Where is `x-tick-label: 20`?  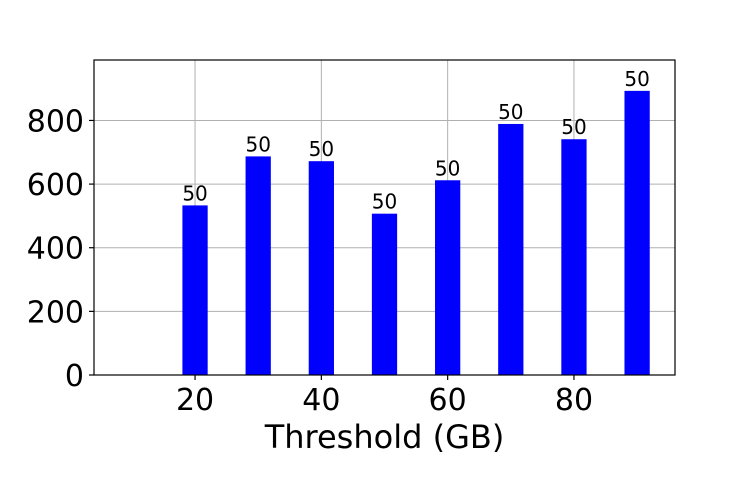
x-tick-label: 20 is located at coordinates (195, 400).